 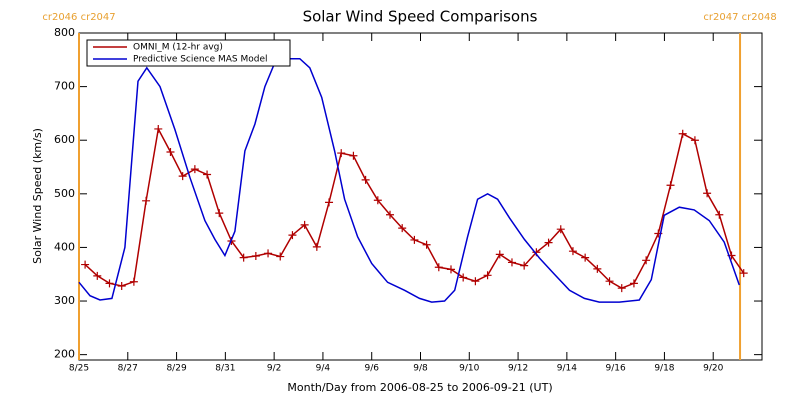 I want to click on y-tick-label: 500, so click(x=64, y=193).